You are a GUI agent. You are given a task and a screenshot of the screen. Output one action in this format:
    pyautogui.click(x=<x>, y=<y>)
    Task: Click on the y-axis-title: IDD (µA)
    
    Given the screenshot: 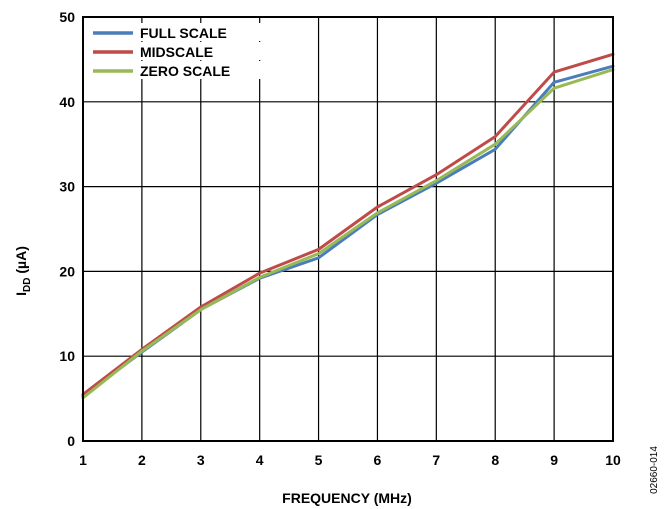 What is the action you would take?
    pyautogui.click(x=23, y=271)
    